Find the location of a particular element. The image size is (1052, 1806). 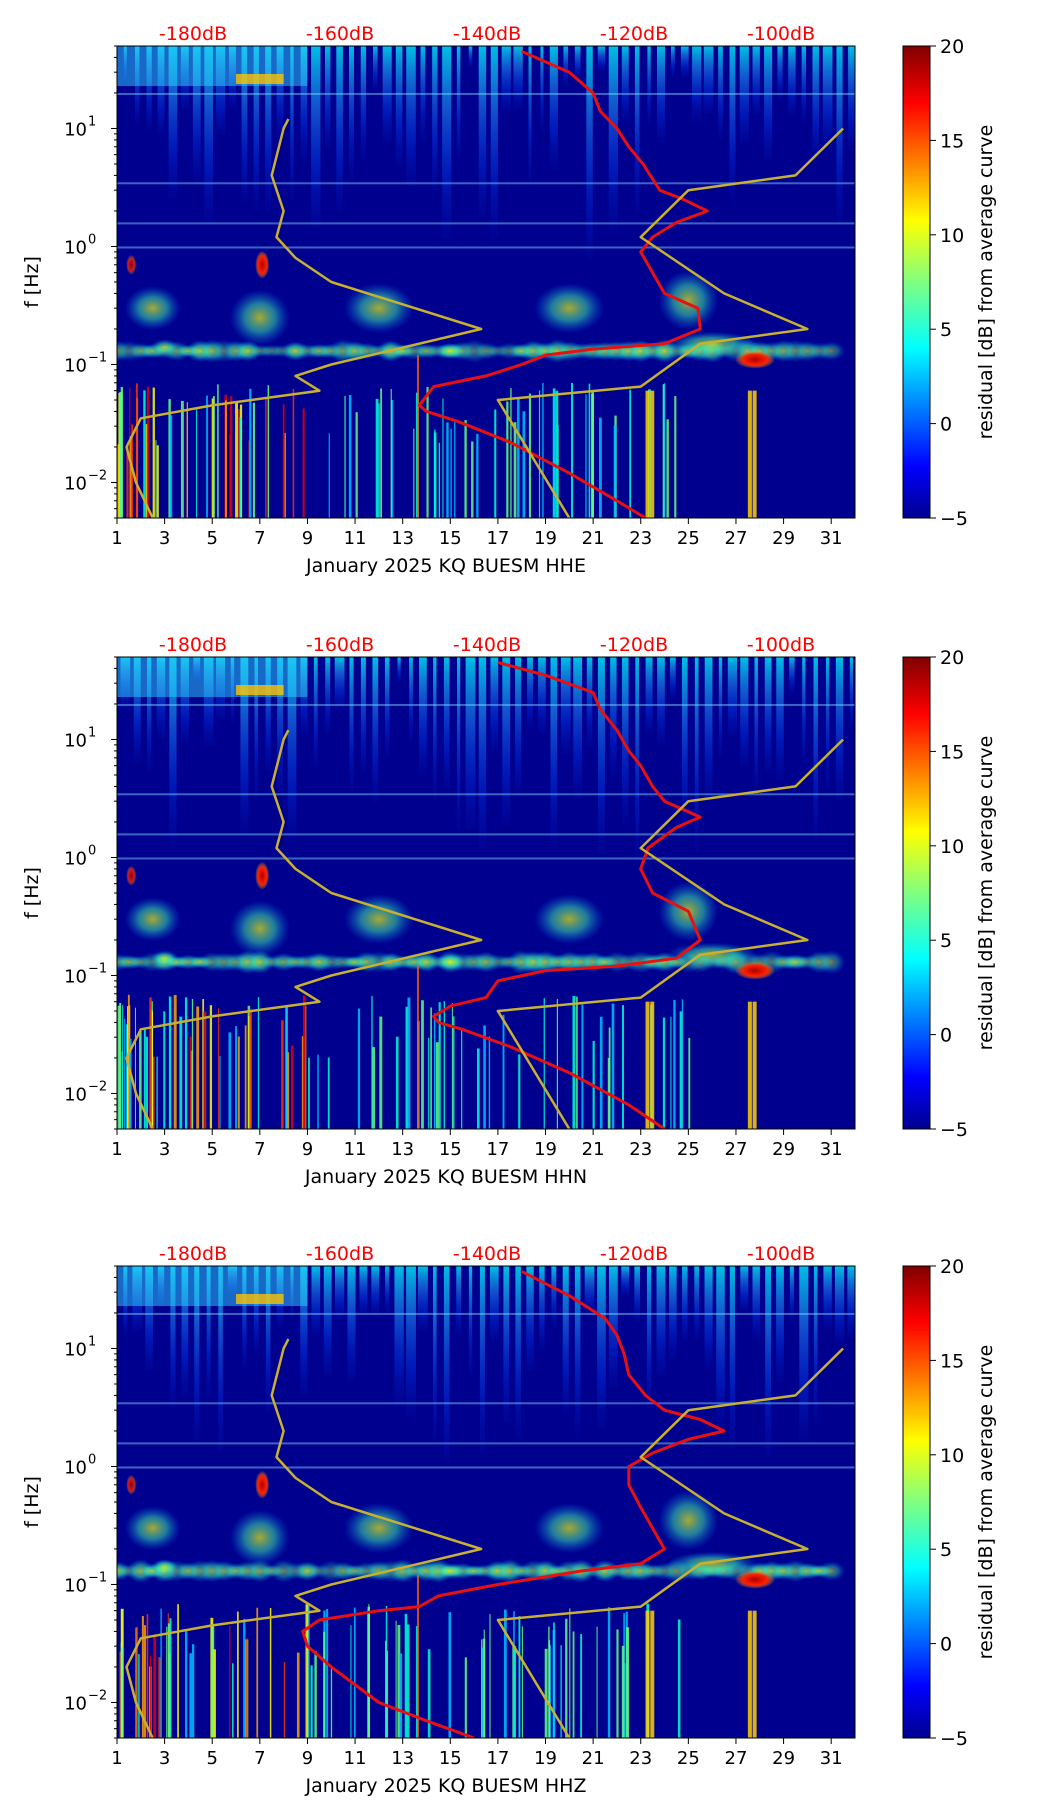

db-scale-label: -100dB is located at coordinates (781, 1254).